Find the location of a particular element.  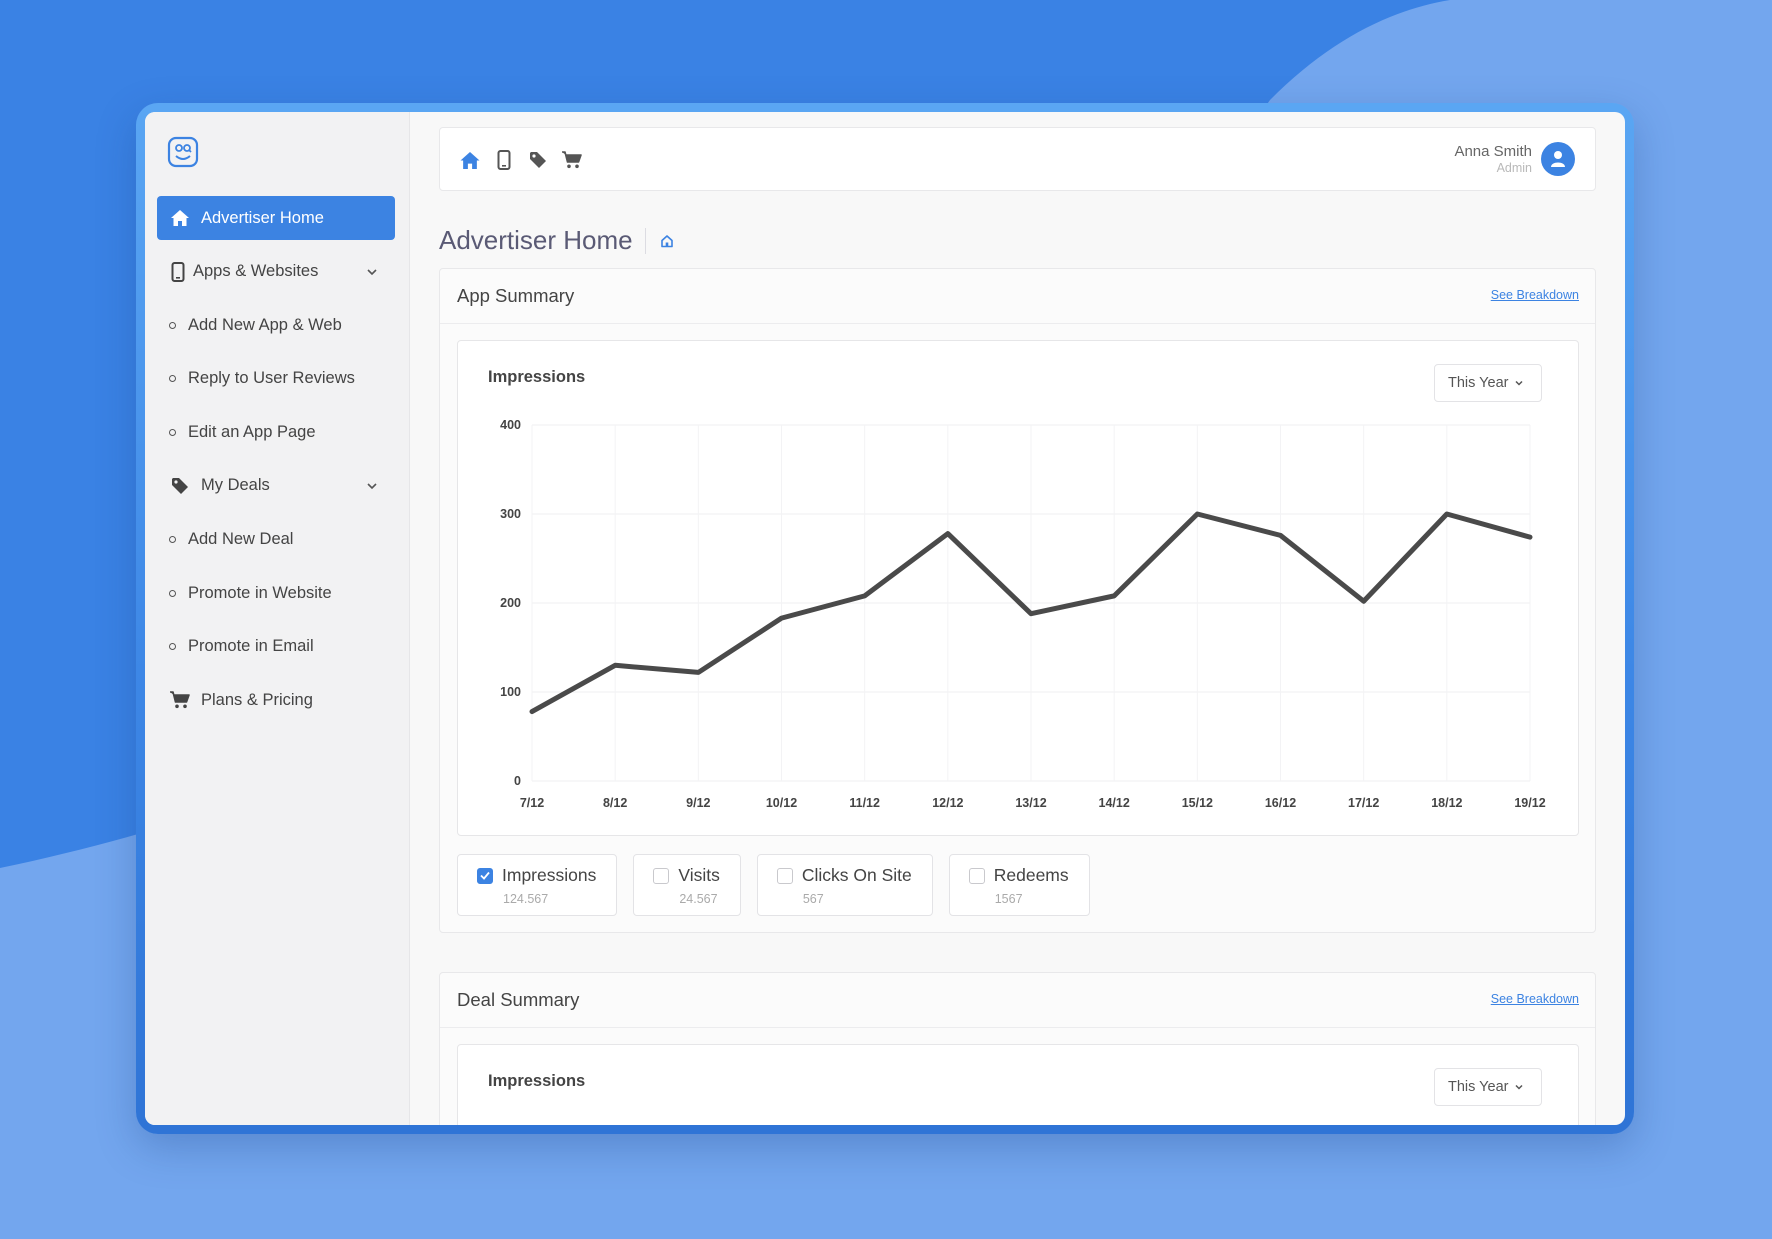

sidebar-item-apps-websites: Apps & Websites is located at coordinates (276, 272).